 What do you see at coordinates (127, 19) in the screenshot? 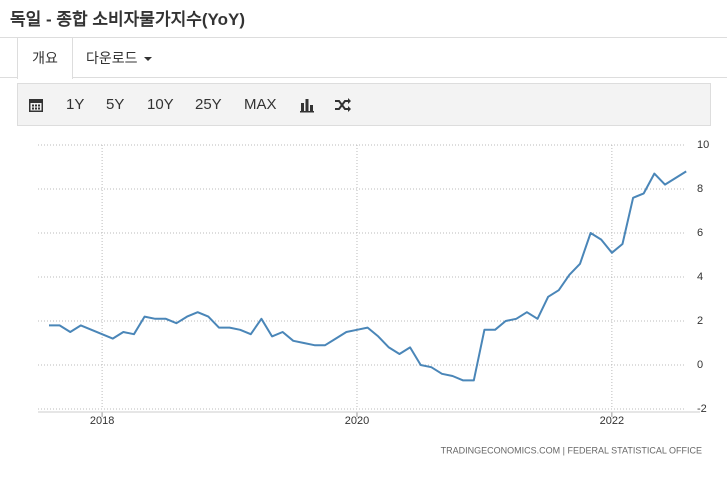
I see `page-title: 독일 - 종합 소비자물가지수(YoY)` at bounding box center [127, 19].